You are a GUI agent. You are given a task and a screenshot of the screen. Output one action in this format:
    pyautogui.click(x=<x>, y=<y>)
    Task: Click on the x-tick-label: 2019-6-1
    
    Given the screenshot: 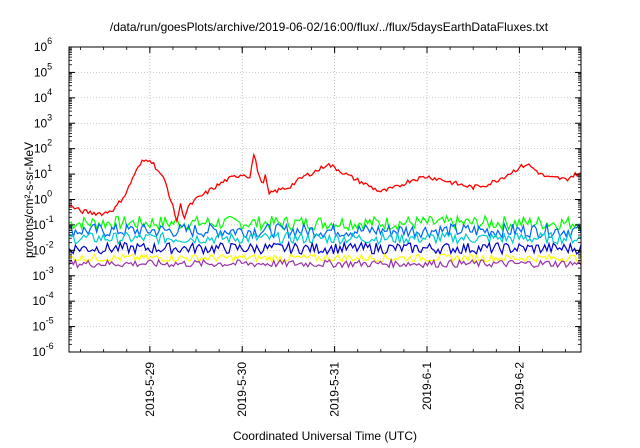 What is the action you would take?
    pyautogui.click(x=427, y=386)
    